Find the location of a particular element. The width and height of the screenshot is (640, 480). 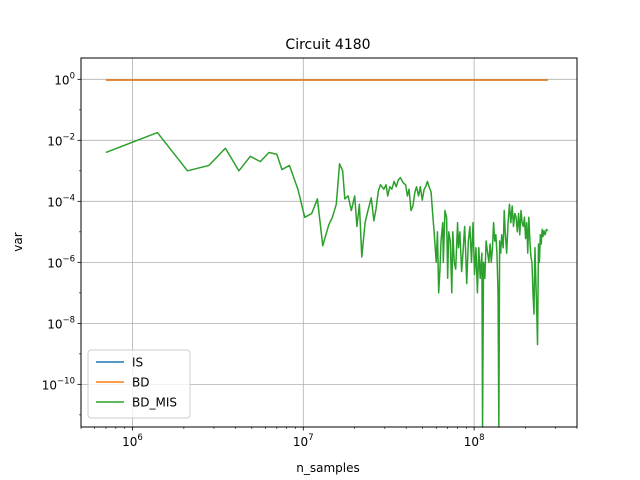

legend-label-bd: BD is located at coordinates (140, 383).